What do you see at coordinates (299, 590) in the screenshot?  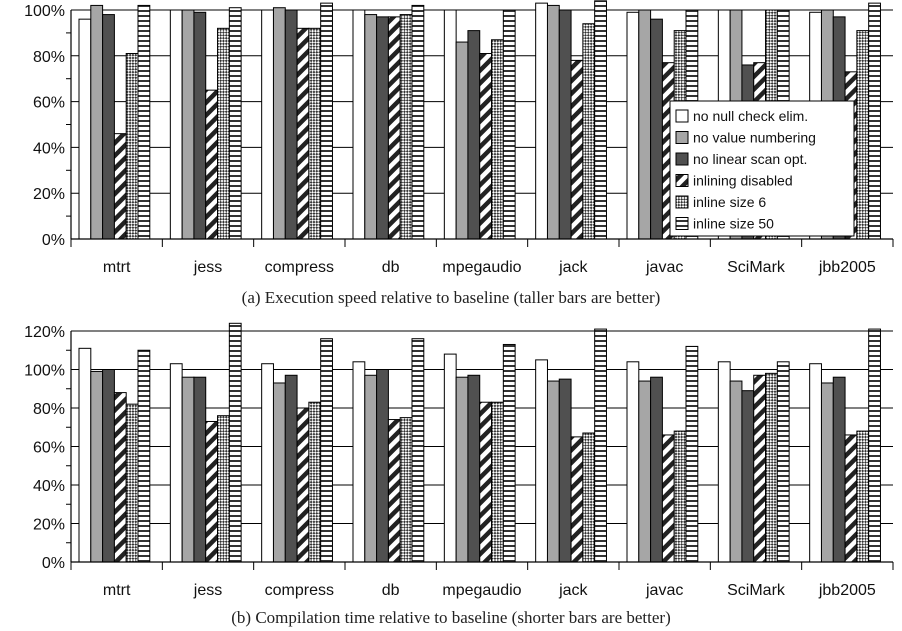 I see `category-label: compress` at bounding box center [299, 590].